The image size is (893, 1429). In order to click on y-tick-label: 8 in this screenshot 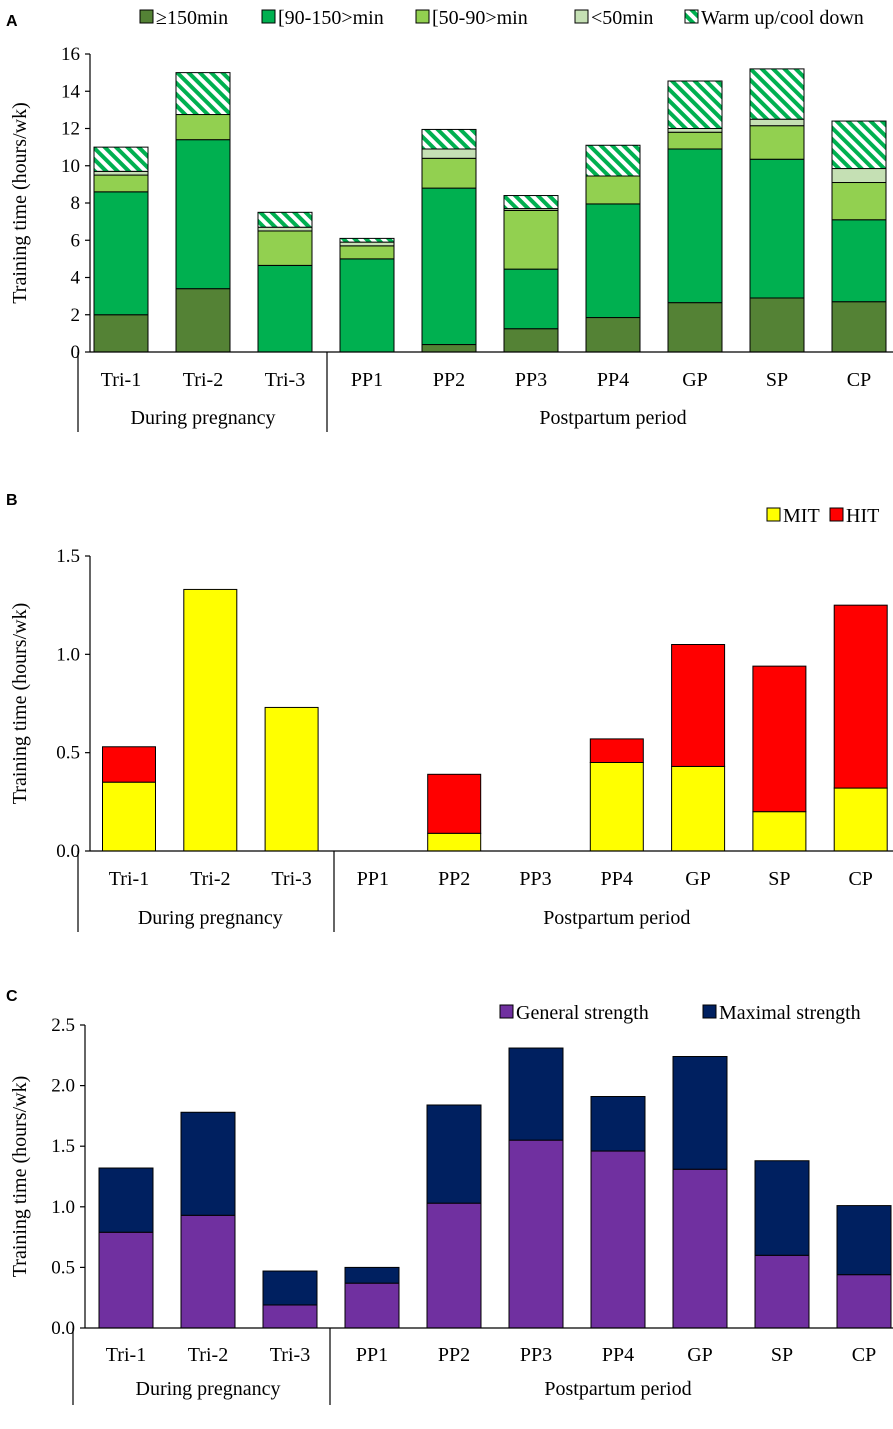, I will do `click(76, 203)`.